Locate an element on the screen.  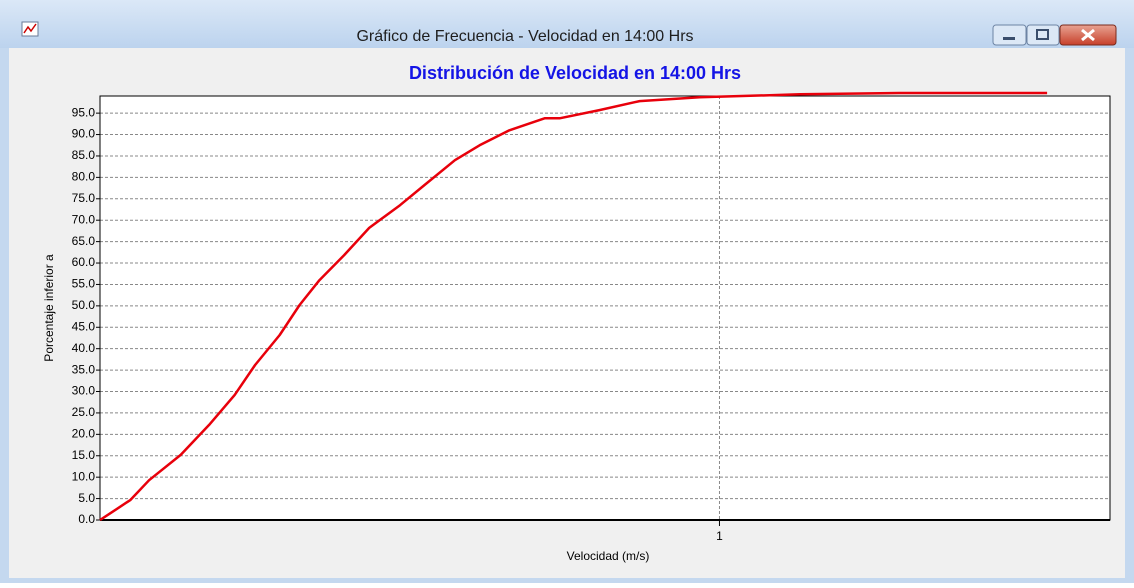
maximize-button is located at coordinates (1043, 35).